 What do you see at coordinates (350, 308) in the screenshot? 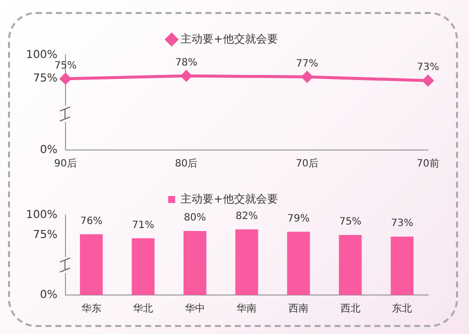
I see `x-tick-label: 西北` at bounding box center [350, 308].